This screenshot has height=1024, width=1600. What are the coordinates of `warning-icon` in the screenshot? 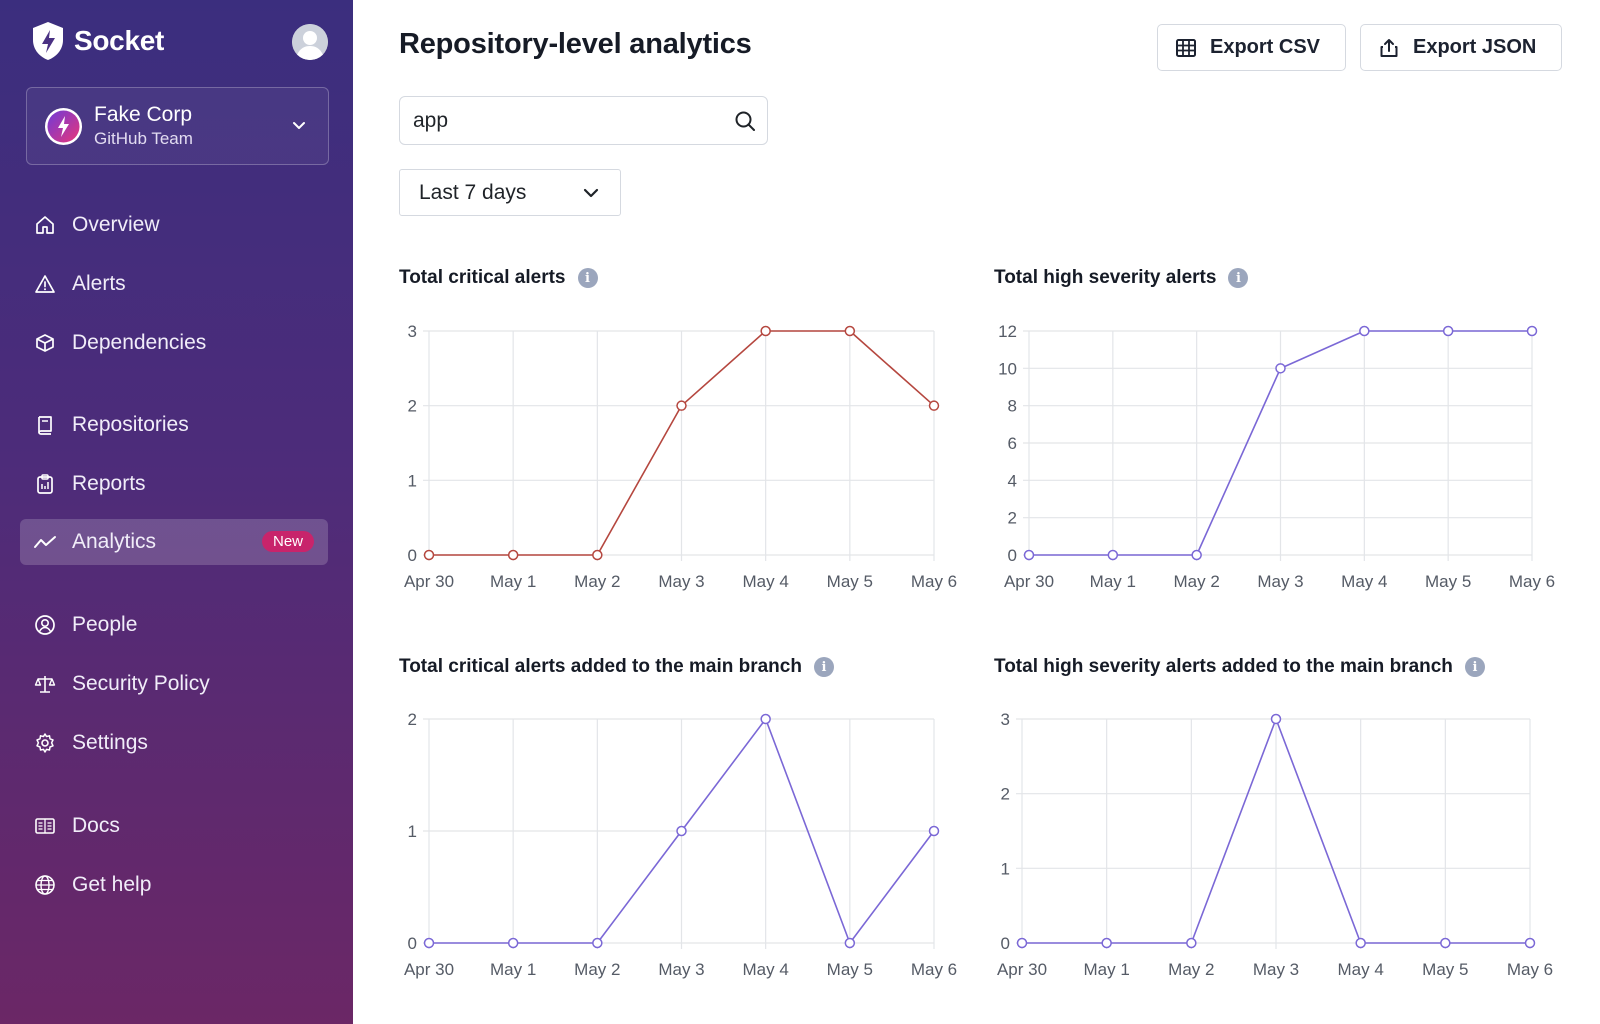 It's located at (45, 284).